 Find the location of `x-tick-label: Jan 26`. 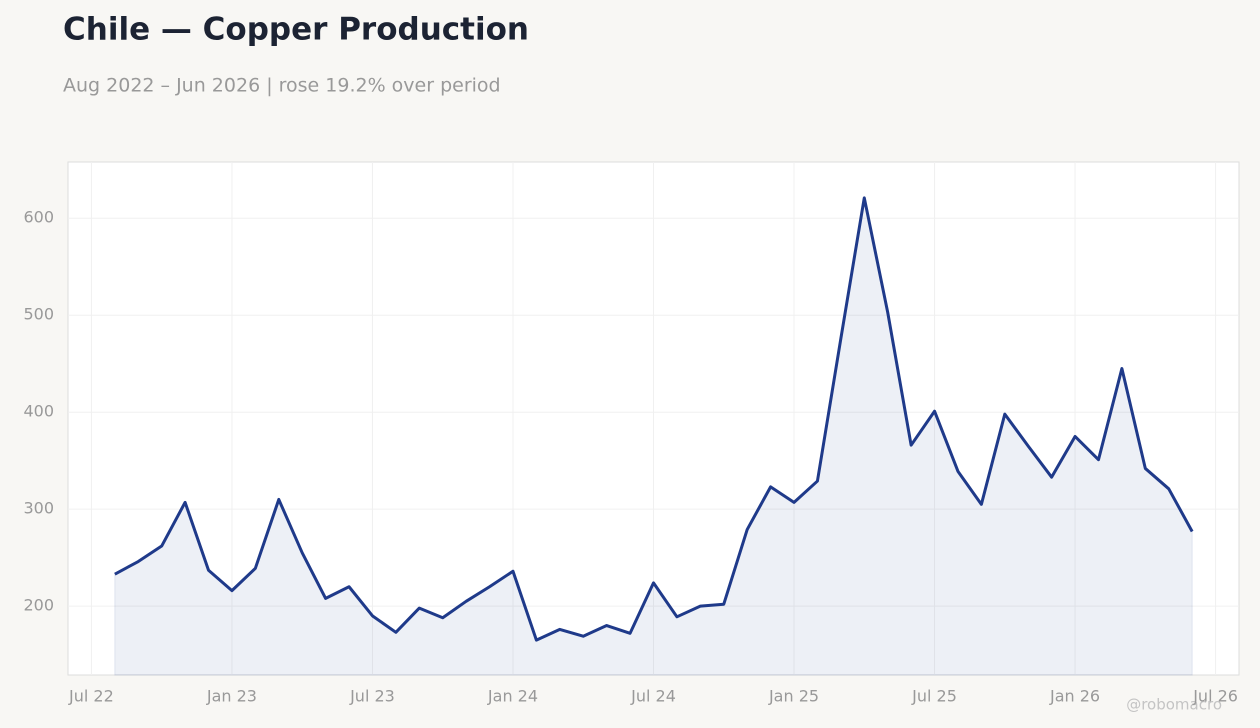

x-tick-label: Jan 26 is located at coordinates (1074, 696).